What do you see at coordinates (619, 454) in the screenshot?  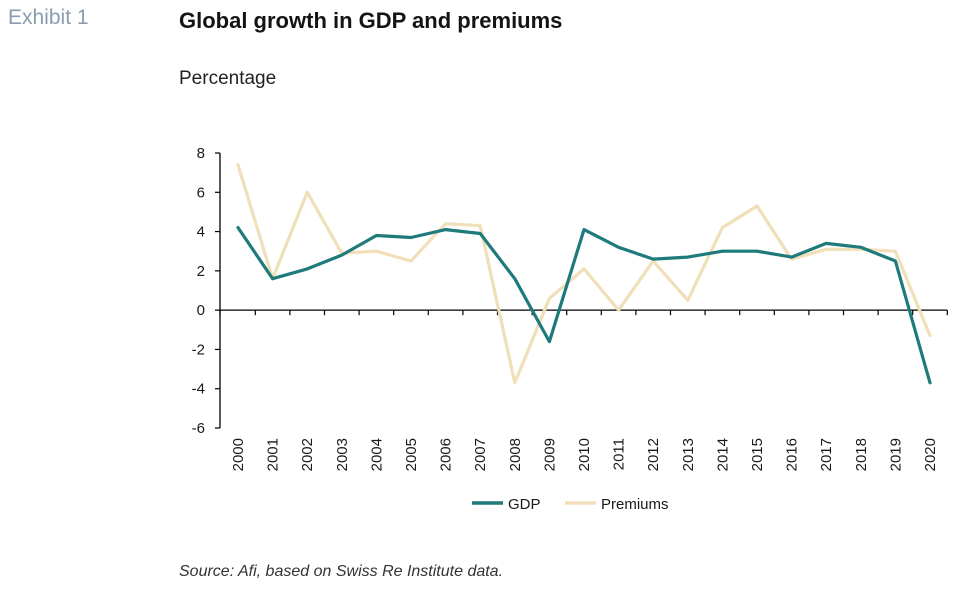 I see `x-tick-label: 2011` at bounding box center [619, 454].